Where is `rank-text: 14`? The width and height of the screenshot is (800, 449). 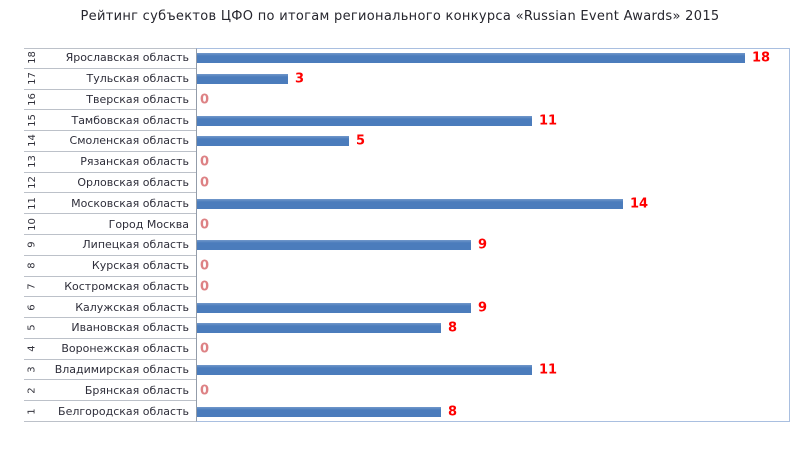
rank-text: 14 is located at coordinates (32, 141).